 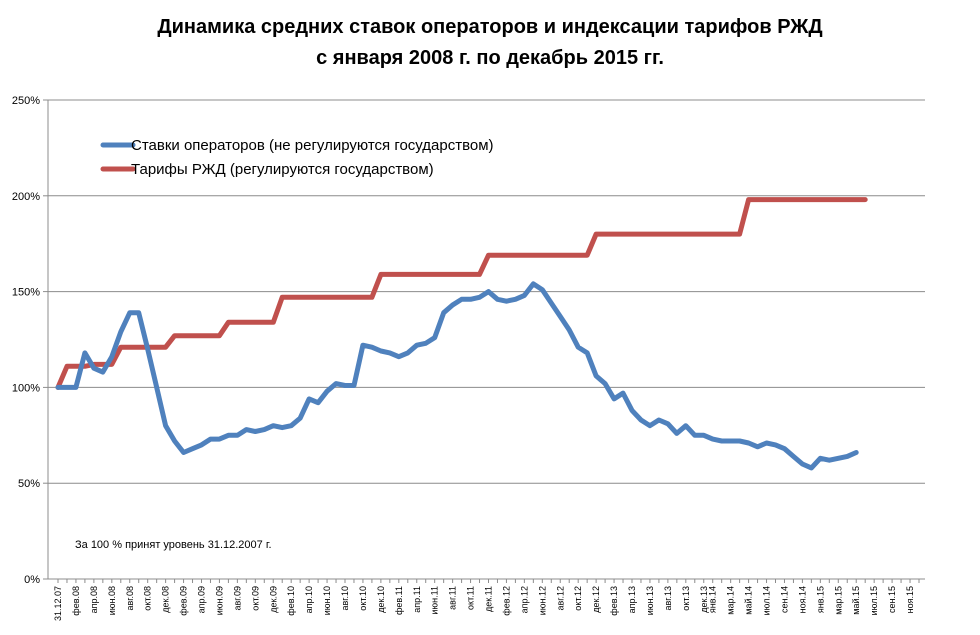 What do you see at coordinates (166, 599) in the screenshot?
I see `x-tick-label: дек.08` at bounding box center [166, 599].